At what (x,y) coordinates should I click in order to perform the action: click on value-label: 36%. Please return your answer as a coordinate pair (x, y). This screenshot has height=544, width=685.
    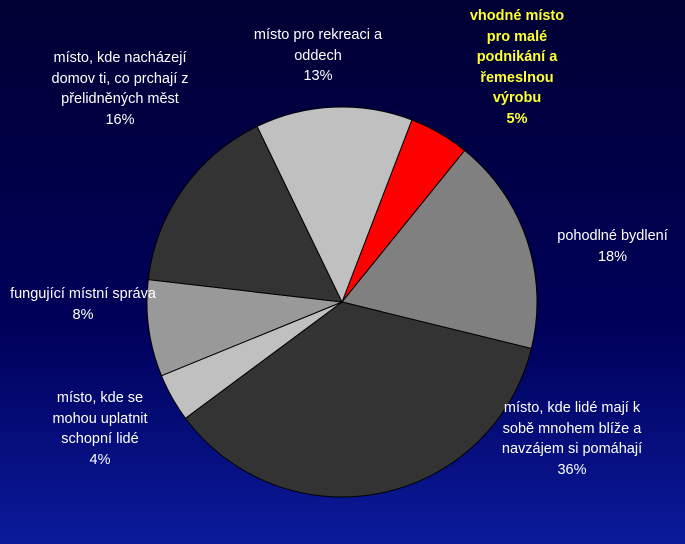
    Looking at the image, I should click on (572, 469).